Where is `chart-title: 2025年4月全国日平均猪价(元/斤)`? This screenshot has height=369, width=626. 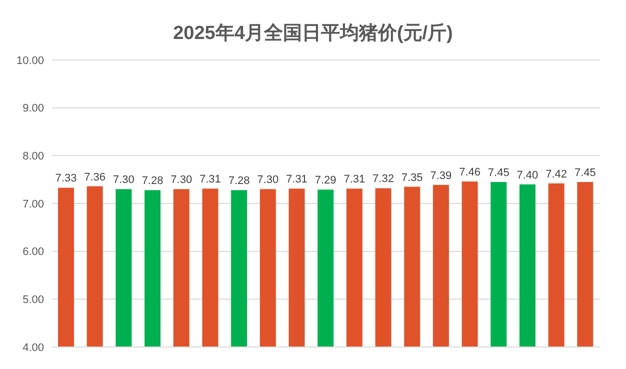
chart-title: 2025年4月全国日平均猪价(元/斤) is located at coordinates (313, 34).